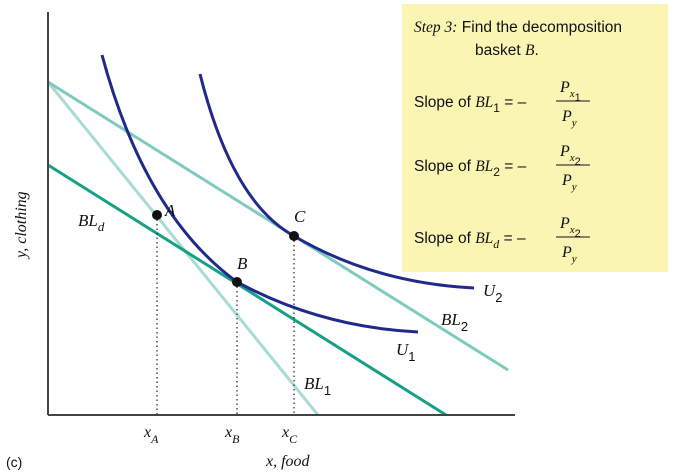 The height and width of the screenshot is (475, 682). Describe the element at coordinates (507, 50) in the screenshot. I see `callout-step-line2: basket B.` at that location.